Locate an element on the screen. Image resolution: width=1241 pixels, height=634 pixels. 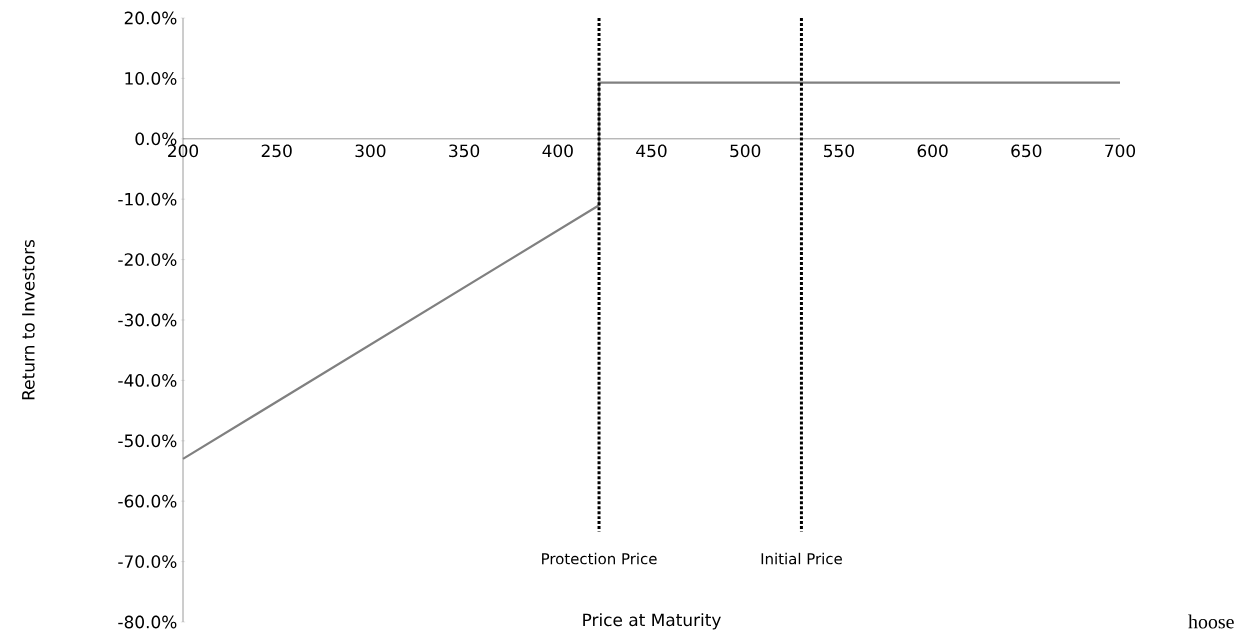
x-tick-label: 600 is located at coordinates (932, 151).